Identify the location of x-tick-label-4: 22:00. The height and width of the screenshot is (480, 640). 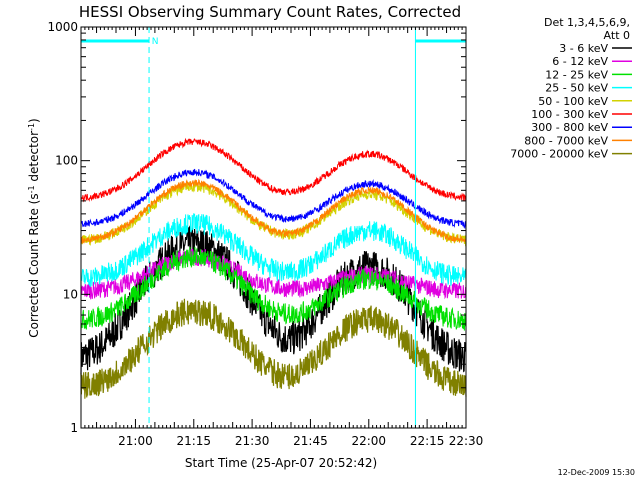
(368, 441).